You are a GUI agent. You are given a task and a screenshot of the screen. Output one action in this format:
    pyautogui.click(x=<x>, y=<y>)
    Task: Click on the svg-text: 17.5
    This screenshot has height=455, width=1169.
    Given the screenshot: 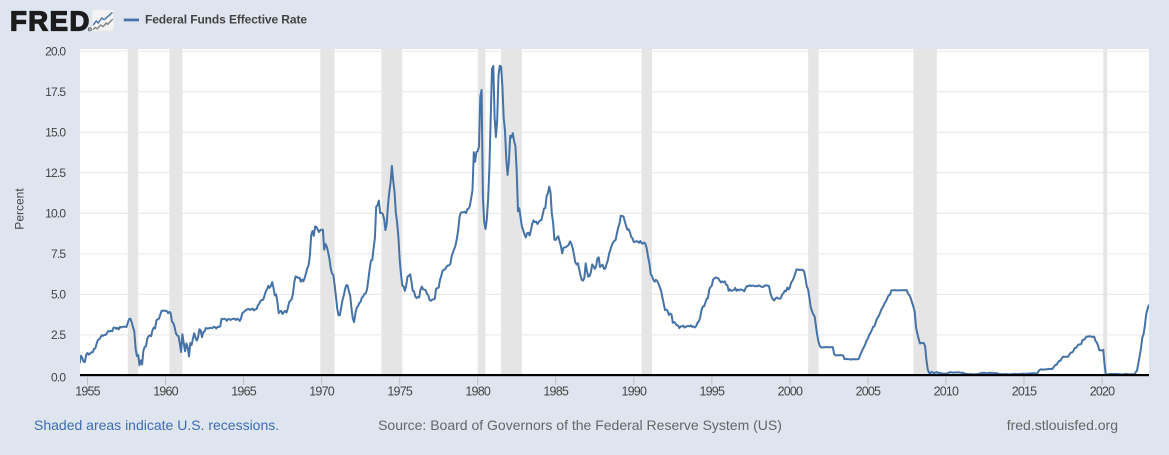 What is the action you would take?
    pyautogui.click(x=55, y=92)
    